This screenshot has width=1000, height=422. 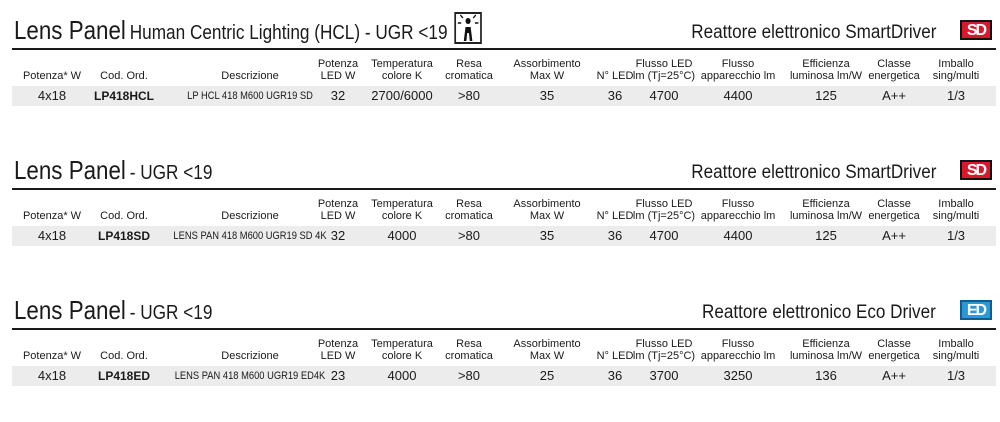 I want to click on human-centric-lighting-icon, so click(x=468, y=28).